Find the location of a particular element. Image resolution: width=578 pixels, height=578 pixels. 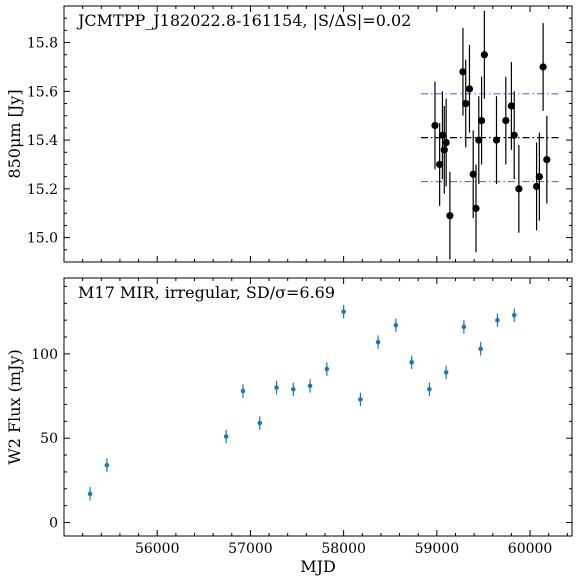

top-ytick-label: 15.8 is located at coordinates (42, 44).